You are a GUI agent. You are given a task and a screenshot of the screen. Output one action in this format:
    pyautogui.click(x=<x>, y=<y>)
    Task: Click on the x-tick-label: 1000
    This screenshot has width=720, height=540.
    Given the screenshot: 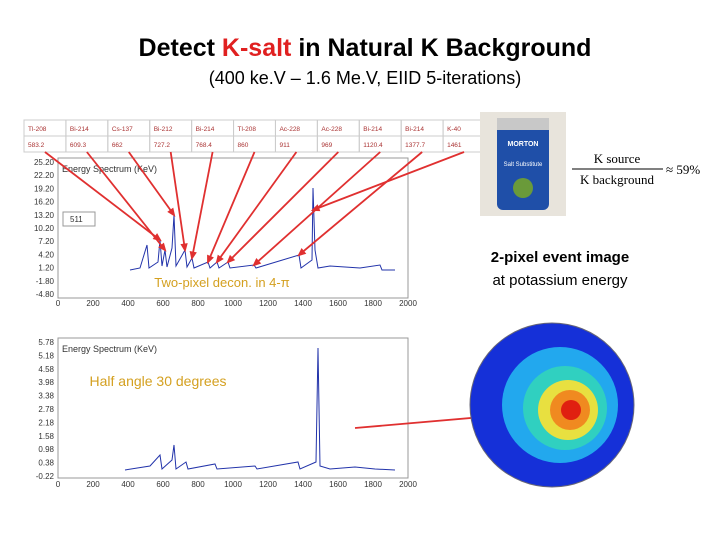 What is the action you would take?
    pyautogui.click(x=233, y=303)
    